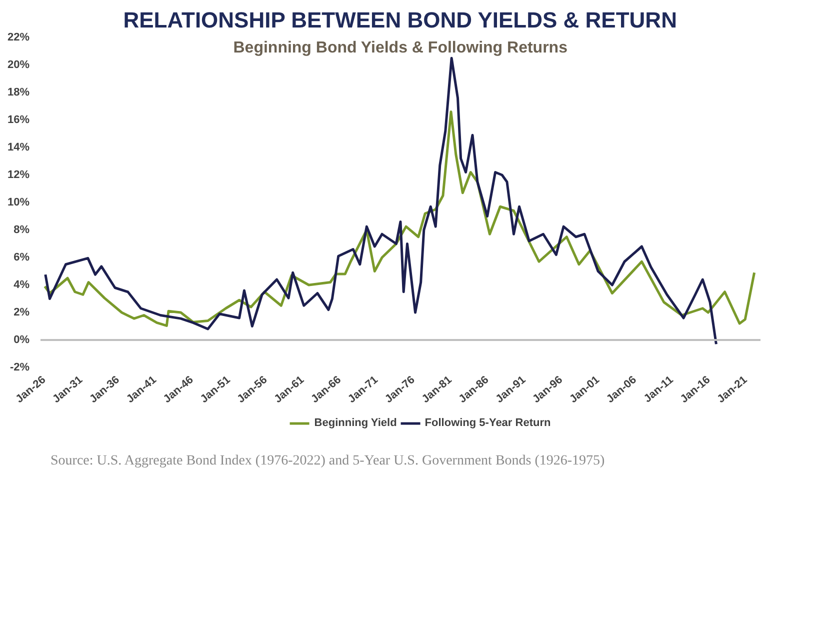 The width and height of the screenshot is (834, 618). Describe the element at coordinates (18, 65) in the screenshot. I see `y-tick-label: 20%` at that location.